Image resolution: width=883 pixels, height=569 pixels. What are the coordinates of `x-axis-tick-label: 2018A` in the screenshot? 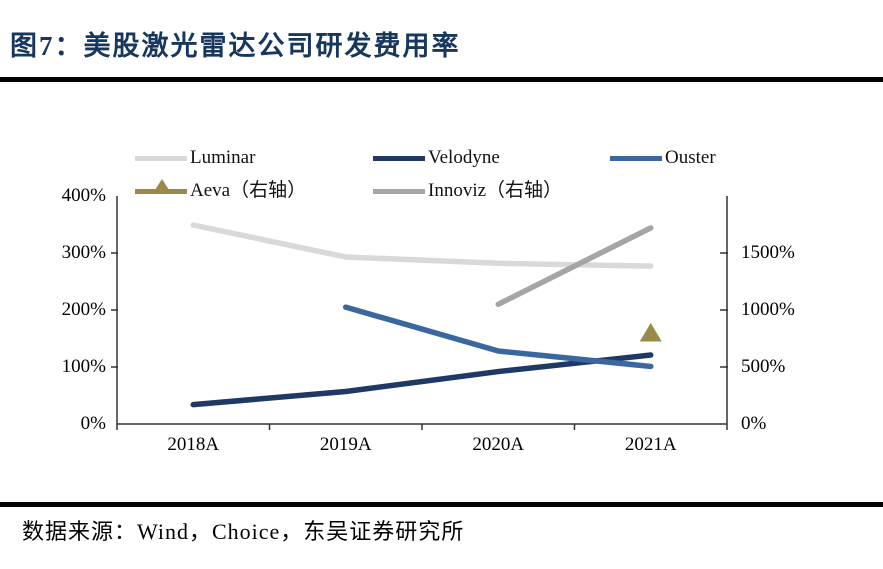 It's located at (193, 444).